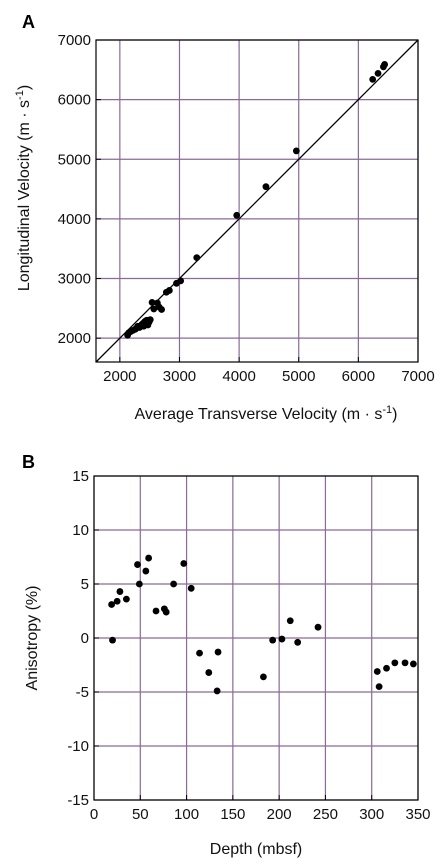  Describe the element at coordinates (74, 219) in the screenshot. I see `y-tick-label: 4000` at that location.